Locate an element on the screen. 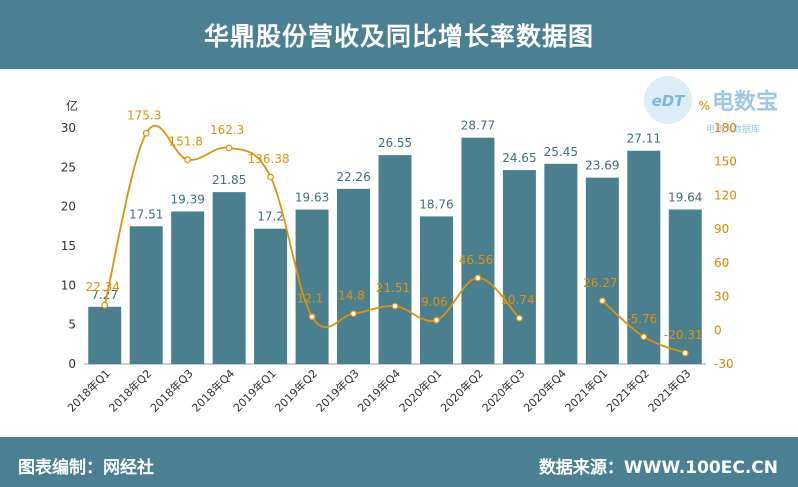  growth-rate-label: 10.74 is located at coordinates (517, 300).